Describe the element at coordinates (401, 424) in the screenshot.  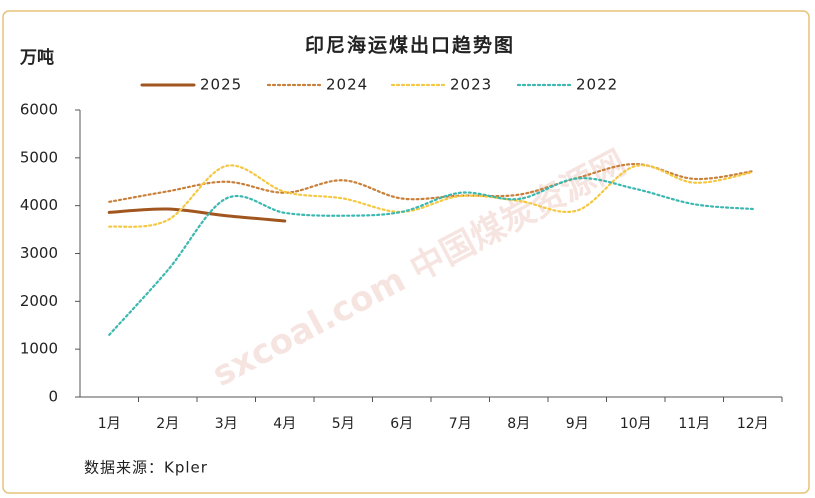
I see `x-tick-label: 6月` at that location.